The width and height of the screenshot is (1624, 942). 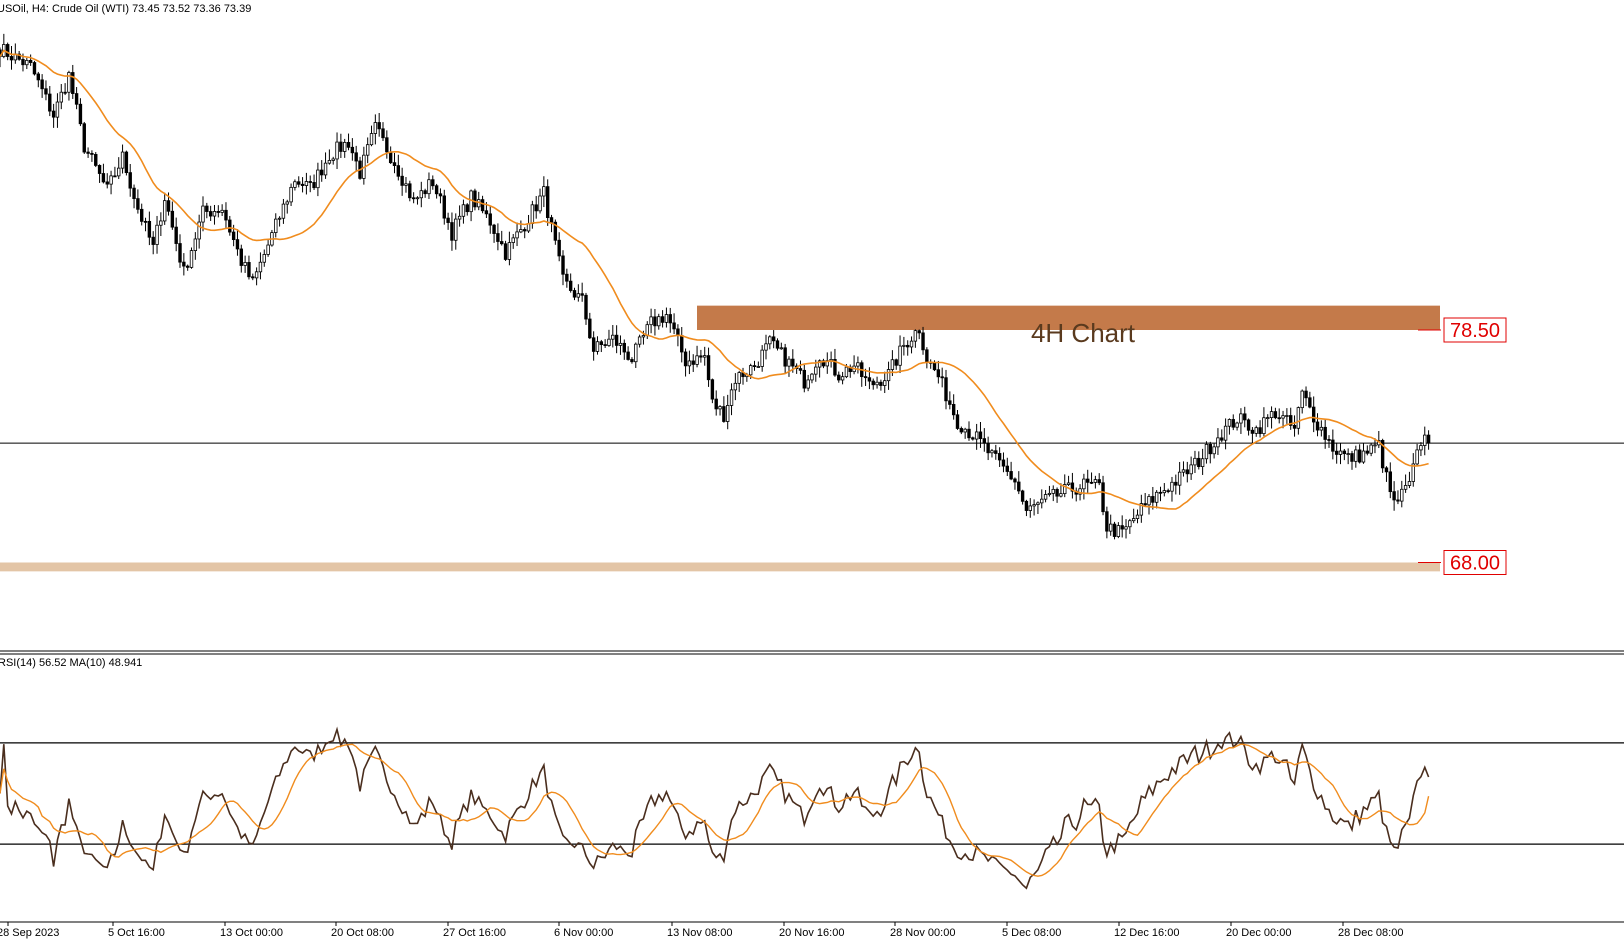 What do you see at coordinates (1370, 933) in the screenshot?
I see `x-tick-label: 28 Dec 08:00` at bounding box center [1370, 933].